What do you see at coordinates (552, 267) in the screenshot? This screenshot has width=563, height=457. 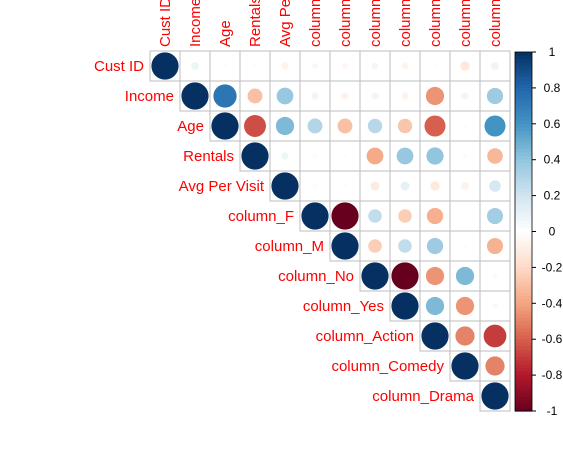 I see `colorbar-tick-label: -0.2` at bounding box center [552, 267].